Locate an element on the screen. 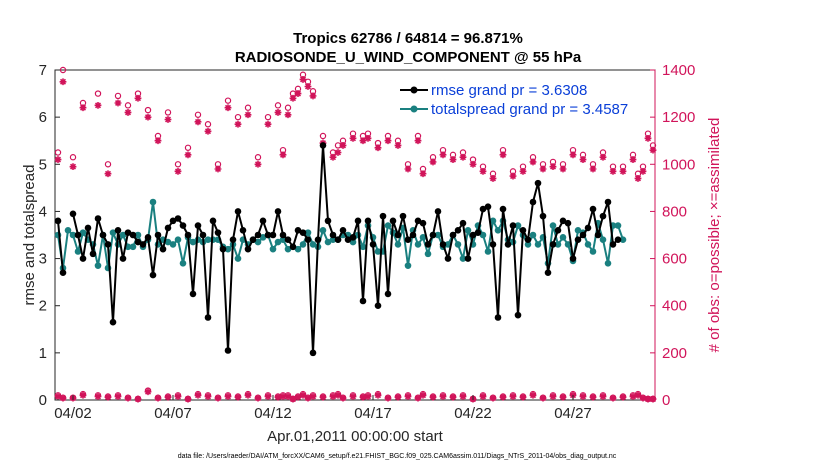  y2-tick-label: 800 is located at coordinates (674, 211).